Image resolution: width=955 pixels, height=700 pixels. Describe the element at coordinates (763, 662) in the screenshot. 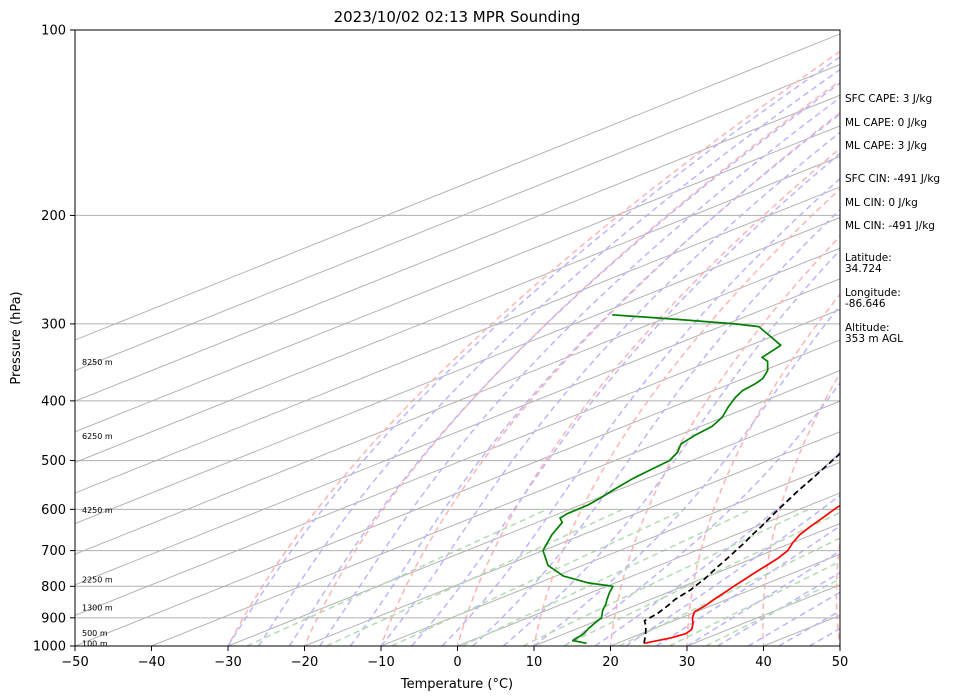

I see `x-tick-label: 40` at that location.